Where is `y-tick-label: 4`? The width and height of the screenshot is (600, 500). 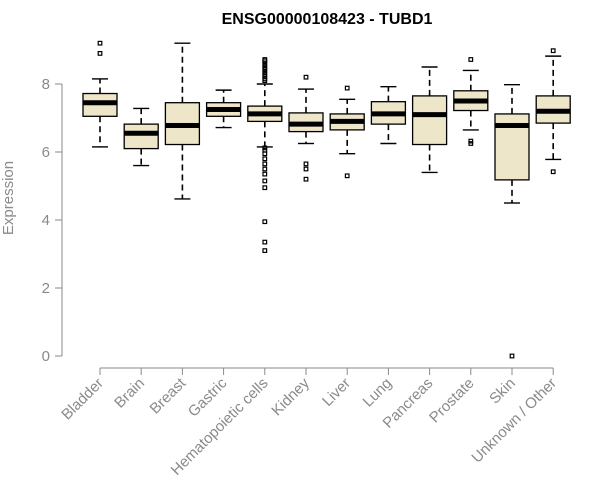
y-tick-label: 4 is located at coordinates (46, 220).